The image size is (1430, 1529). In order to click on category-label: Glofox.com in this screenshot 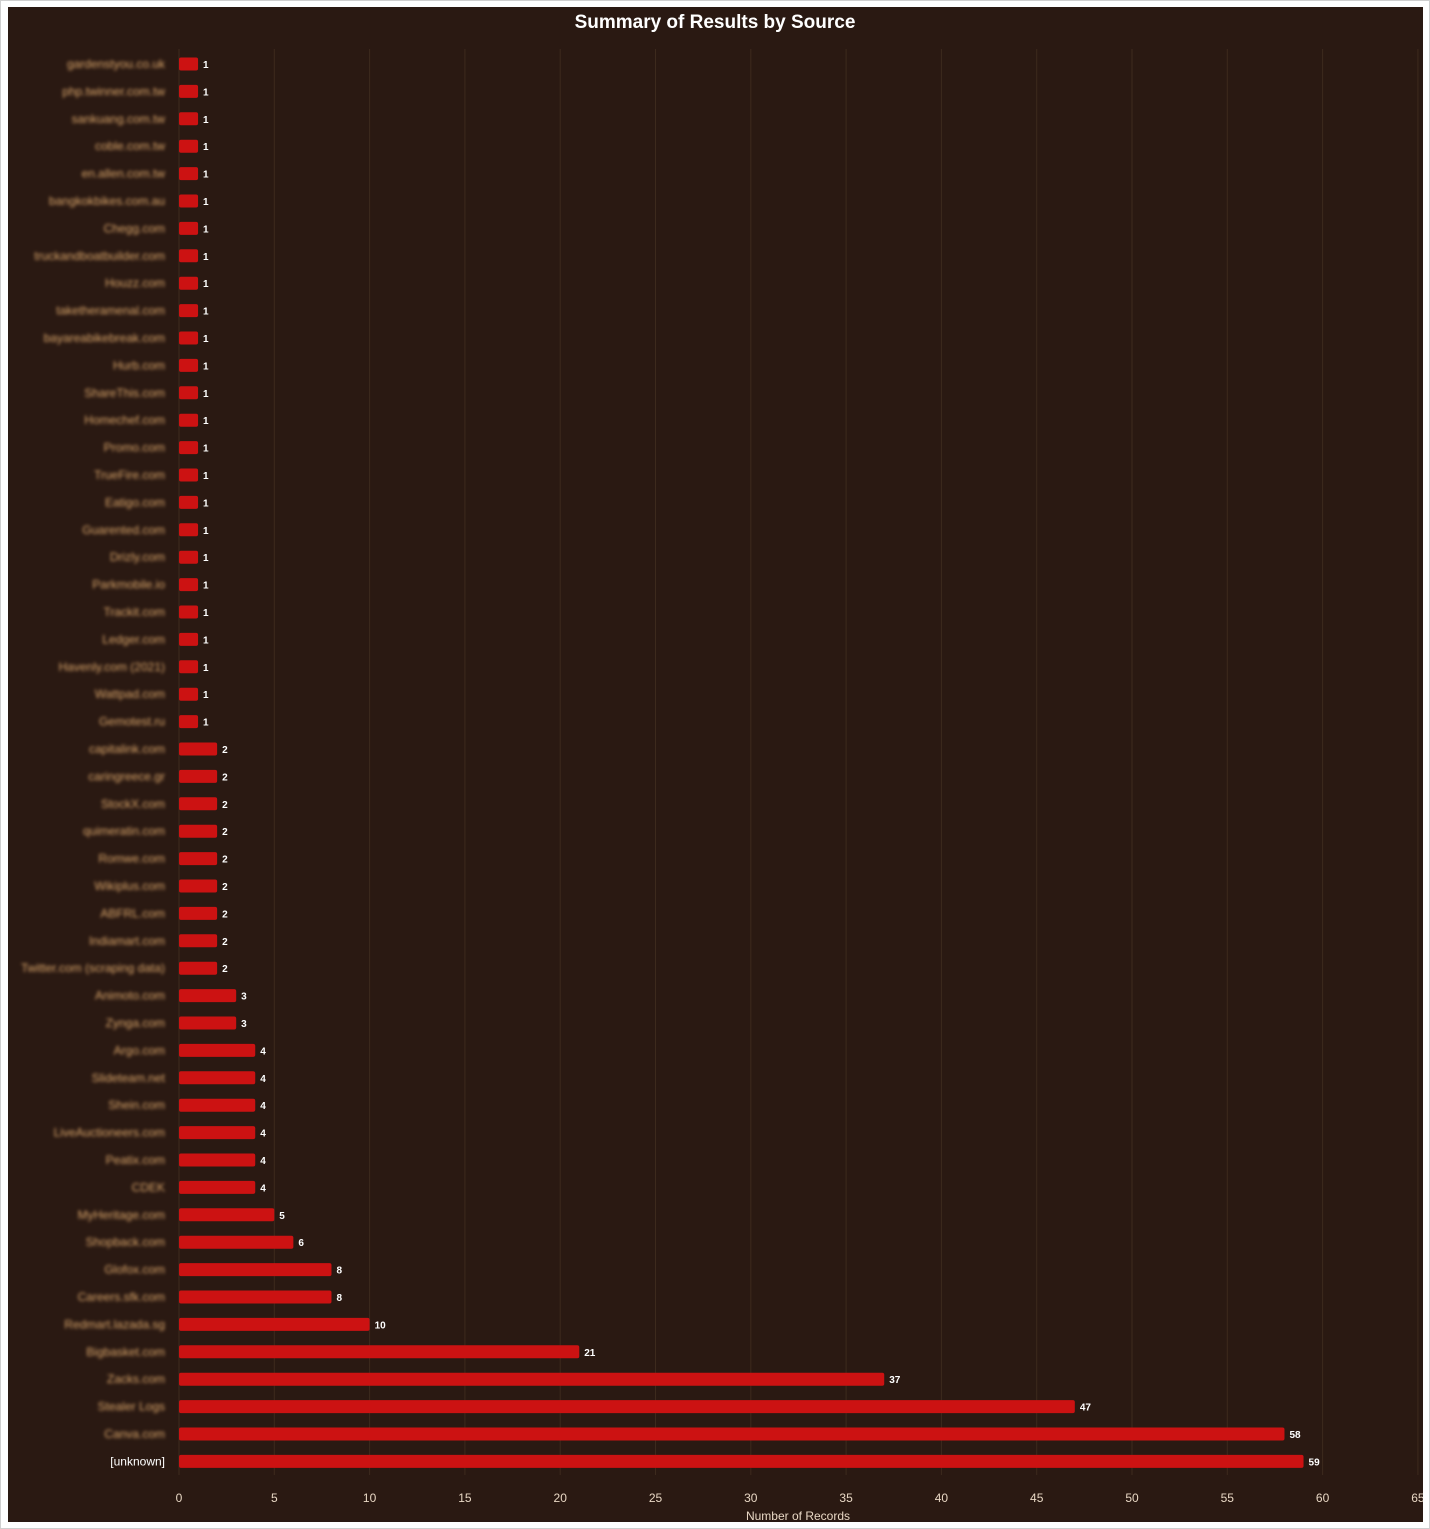, I will do `click(134, 1270)`.